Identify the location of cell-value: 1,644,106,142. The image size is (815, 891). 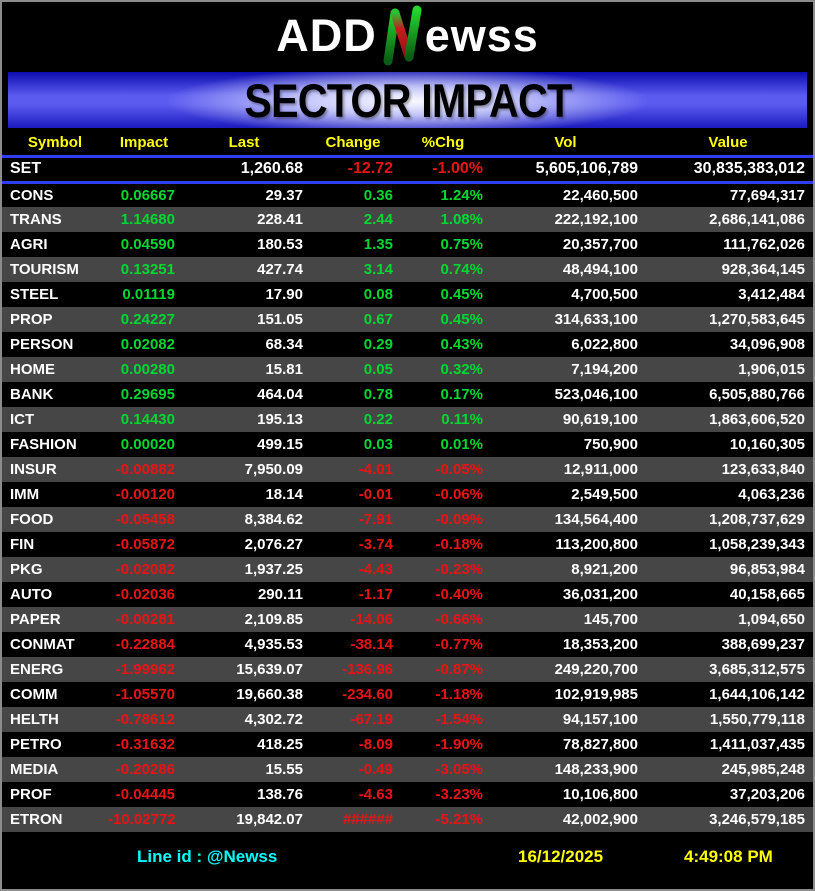
(757, 694).